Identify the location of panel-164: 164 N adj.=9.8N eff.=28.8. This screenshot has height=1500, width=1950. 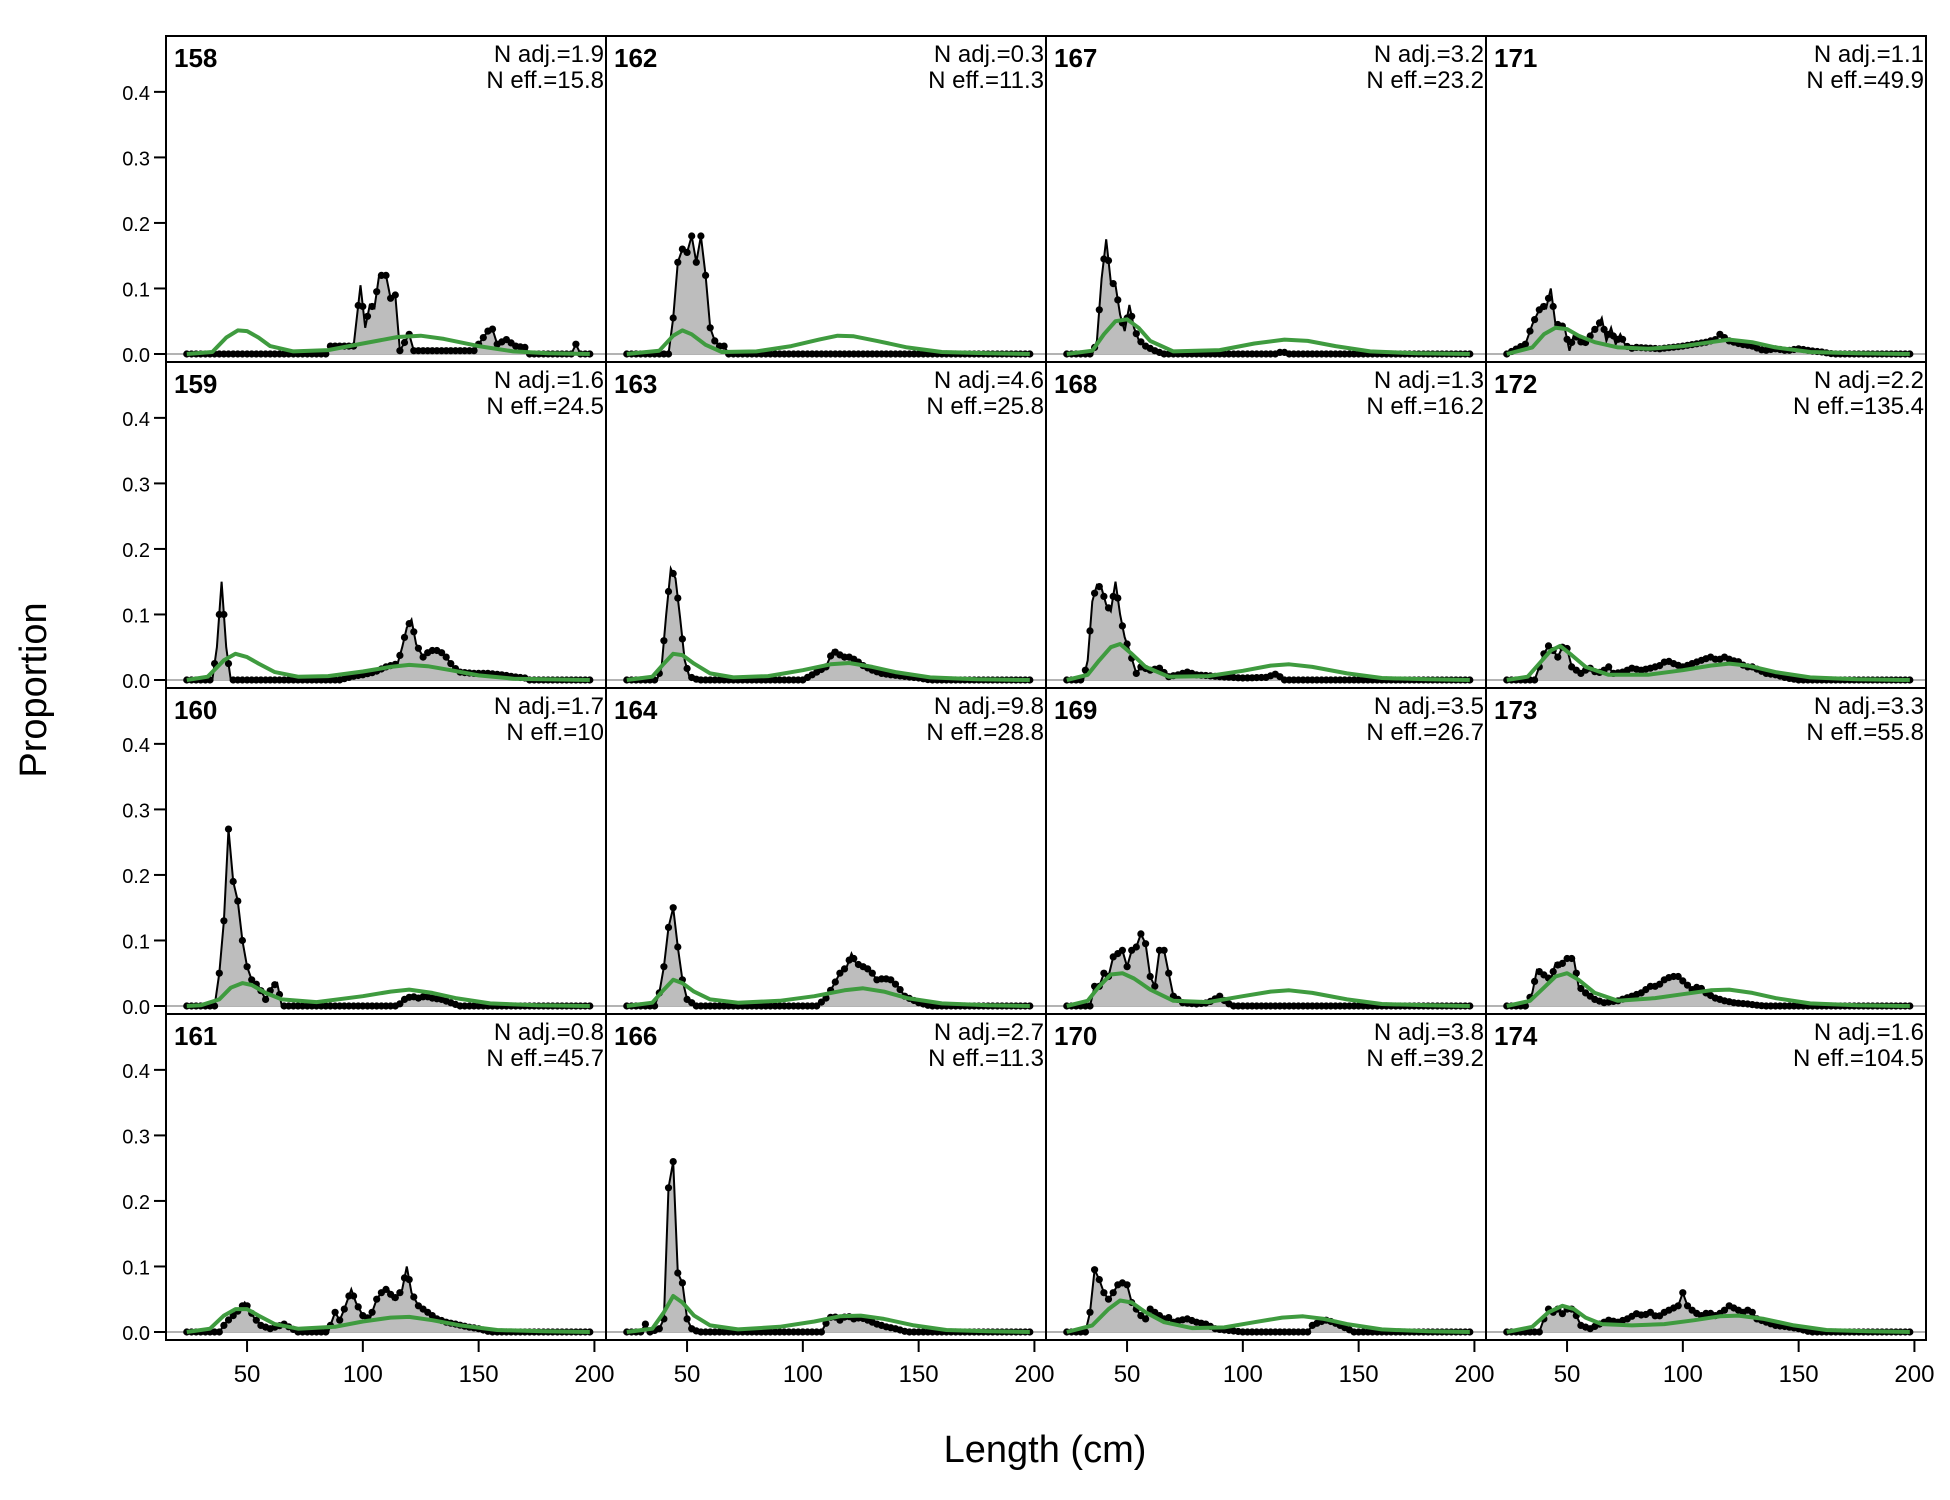
(826, 851).